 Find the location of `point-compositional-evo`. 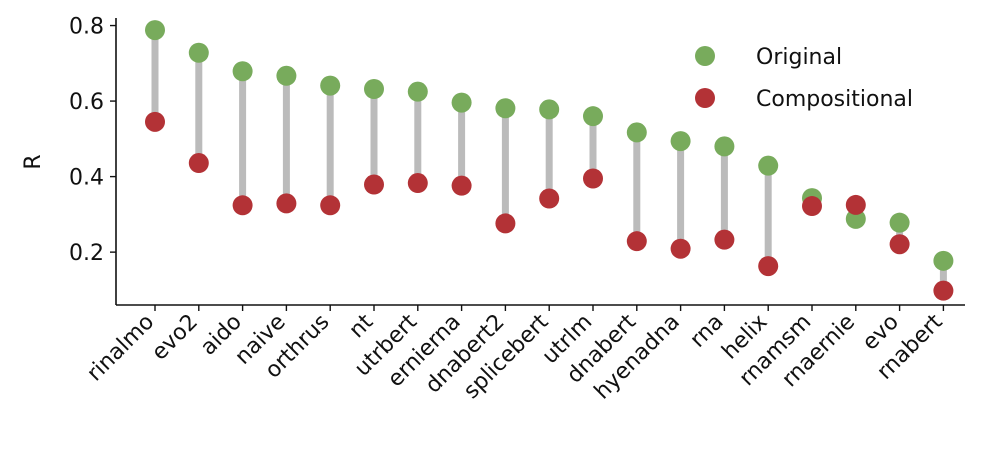

point-compositional-evo is located at coordinates (899, 244).